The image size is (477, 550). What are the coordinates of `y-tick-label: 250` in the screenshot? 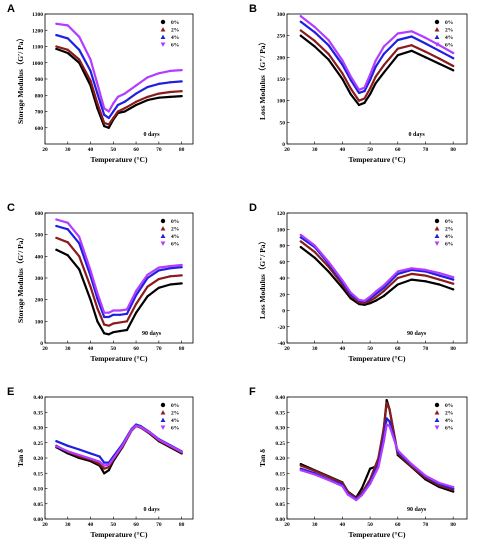 It's located at (281, 37).